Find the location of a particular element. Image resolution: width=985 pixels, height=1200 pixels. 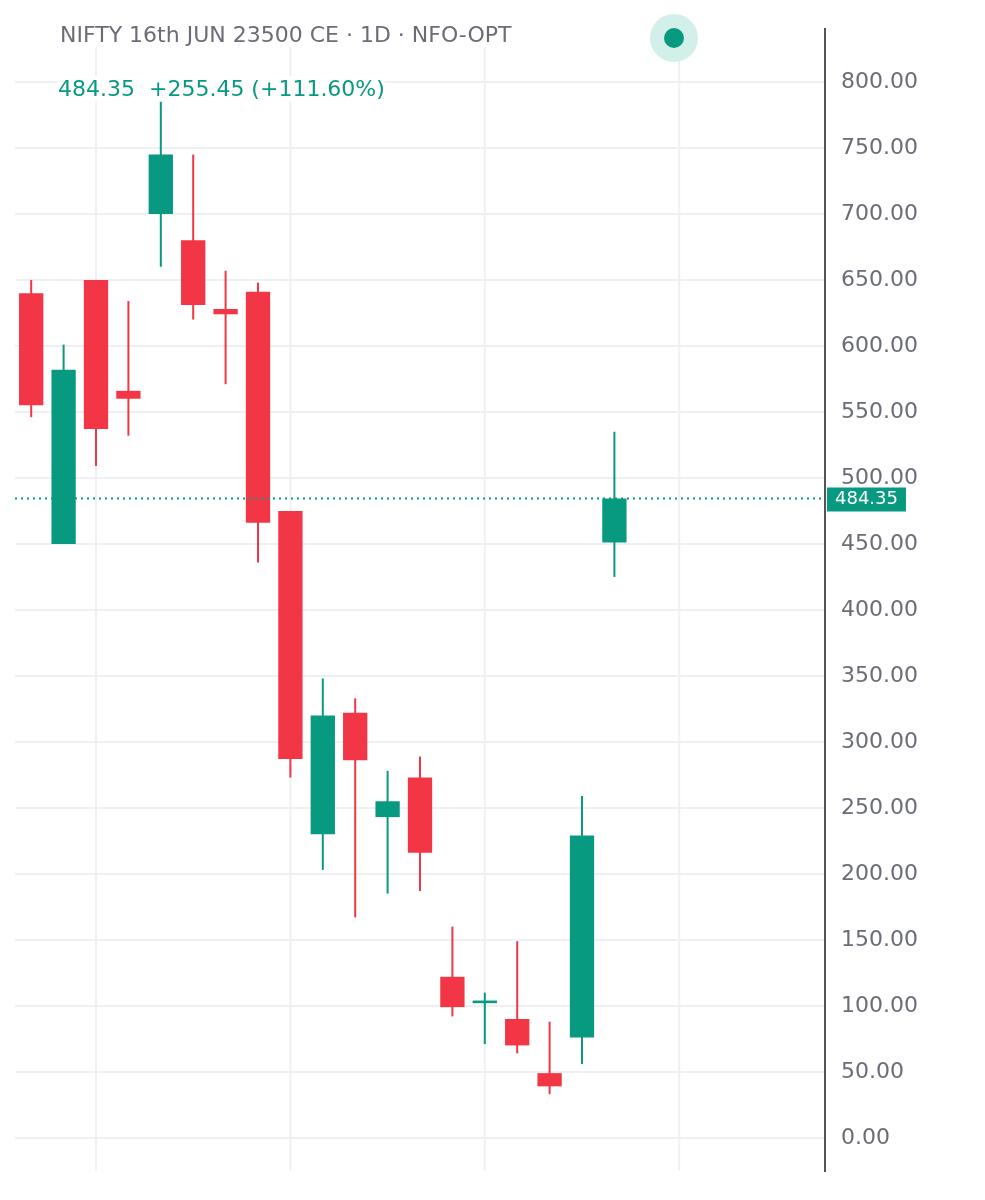

y-tick-label: 700.00 is located at coordinates (879, 212).